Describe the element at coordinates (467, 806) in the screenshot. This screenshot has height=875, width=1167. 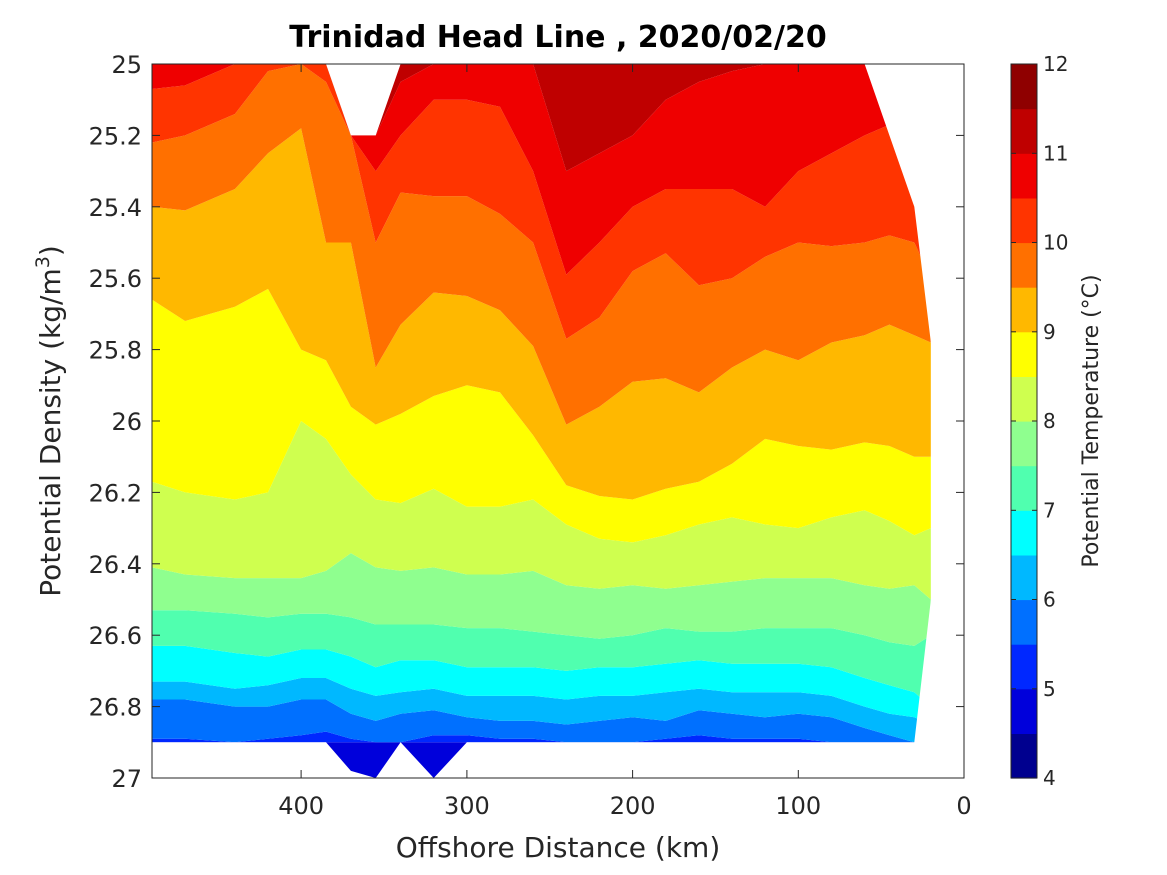
I see `x-tick-label-300: 300` at that location.